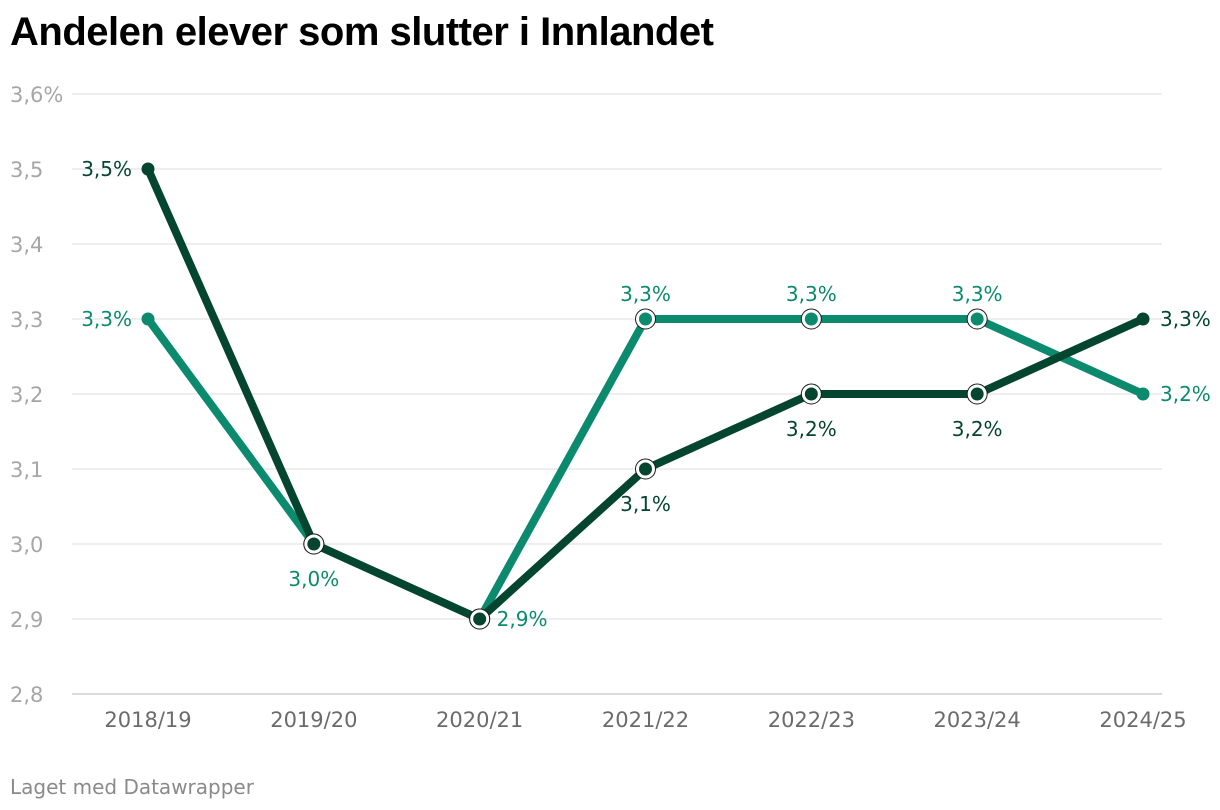 The image size is (1220, 810). What do you see at coordinates (645, 720) in the screenshot?
I see `x-tick-label: 2021/22` at bounding box center [645, 720].